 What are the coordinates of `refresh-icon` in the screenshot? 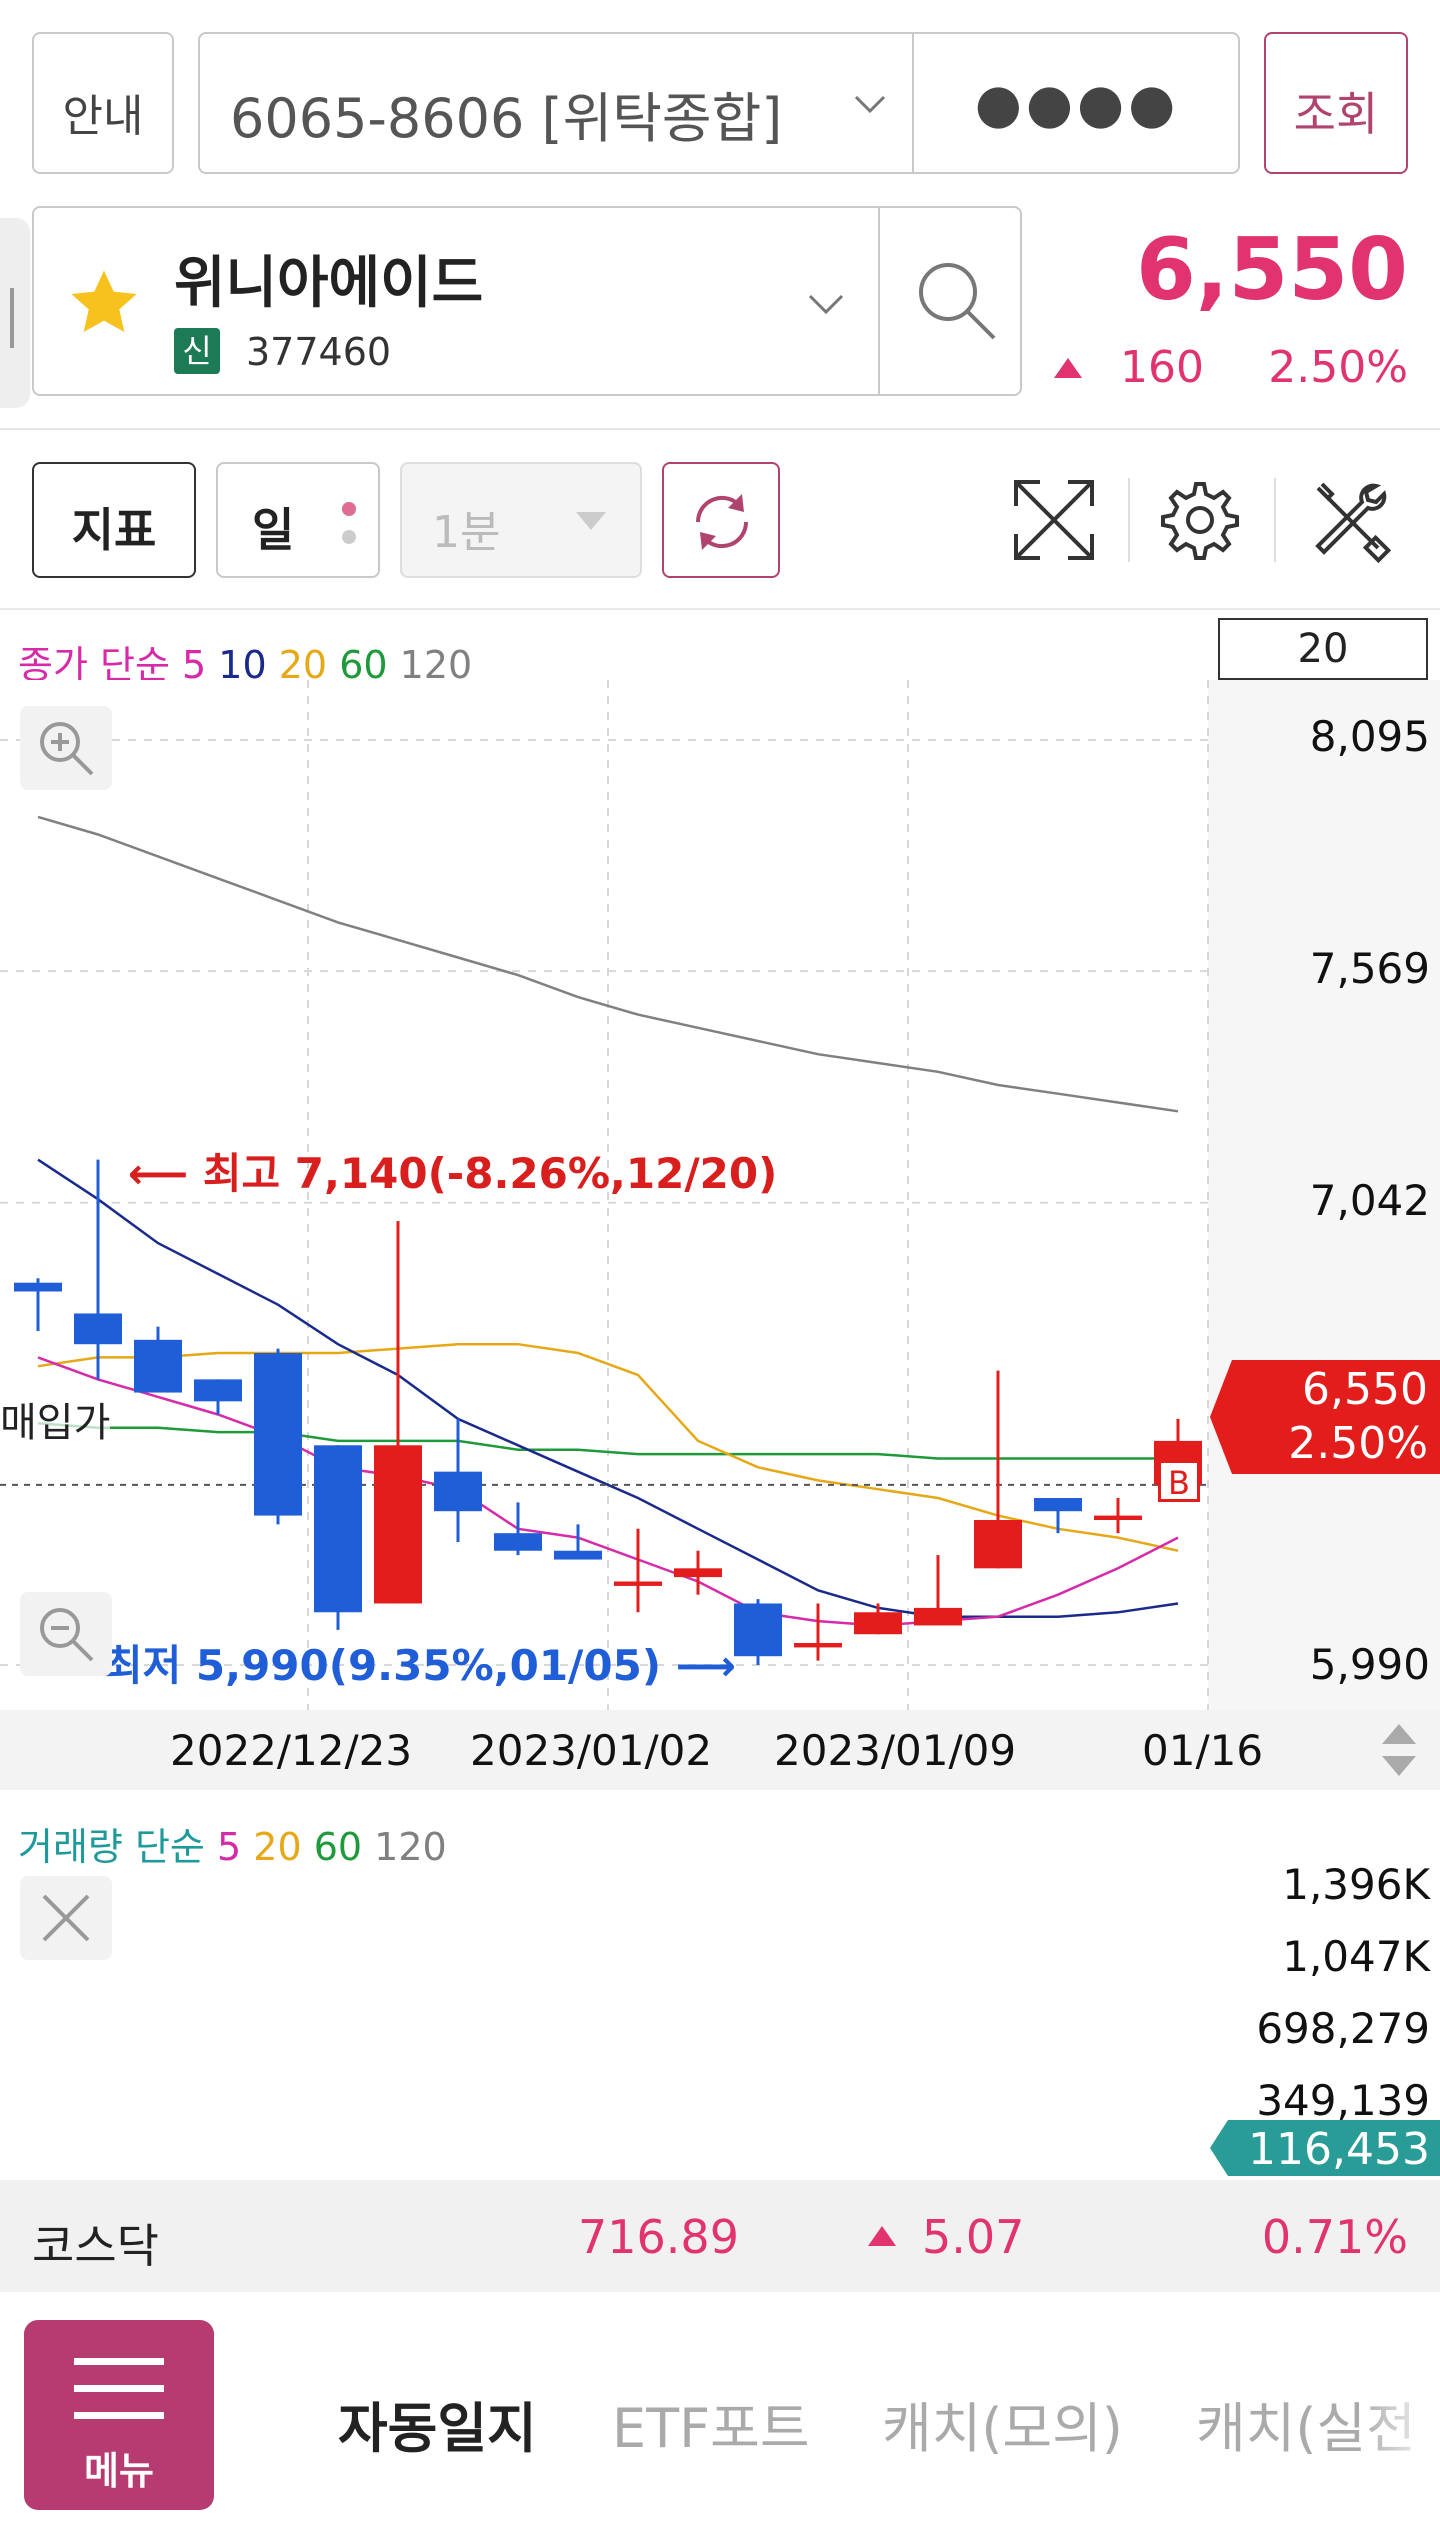 It's located at (722, 522).